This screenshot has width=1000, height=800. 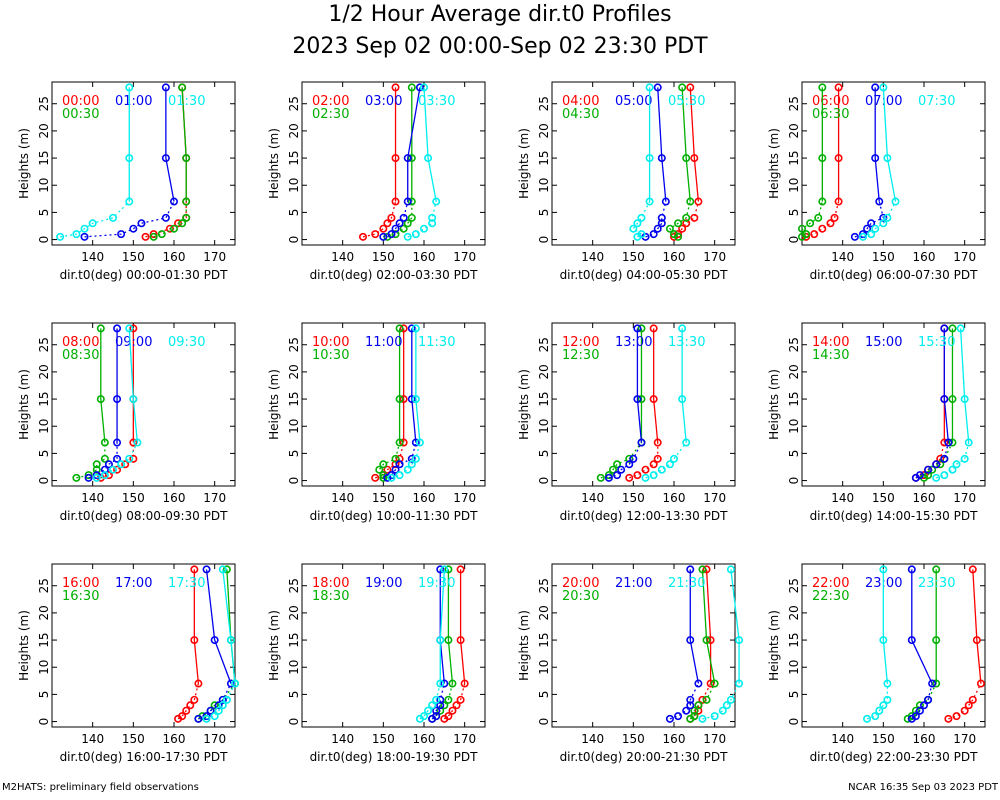 I want to click on legend-label: 18:00, so click(x=330, y=583).